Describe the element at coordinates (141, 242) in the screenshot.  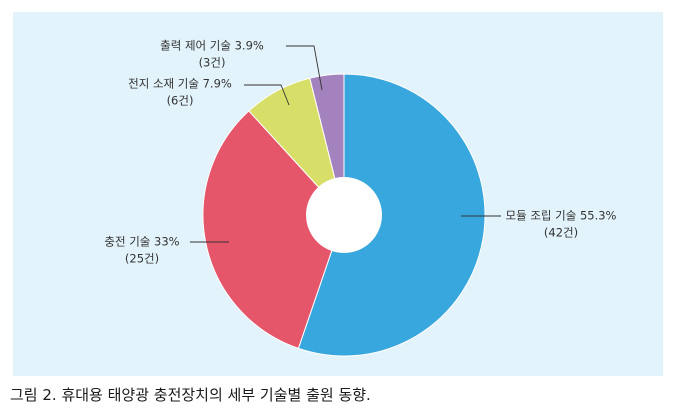
I see `slice-label-2: 충전 기술 33%` at that location.